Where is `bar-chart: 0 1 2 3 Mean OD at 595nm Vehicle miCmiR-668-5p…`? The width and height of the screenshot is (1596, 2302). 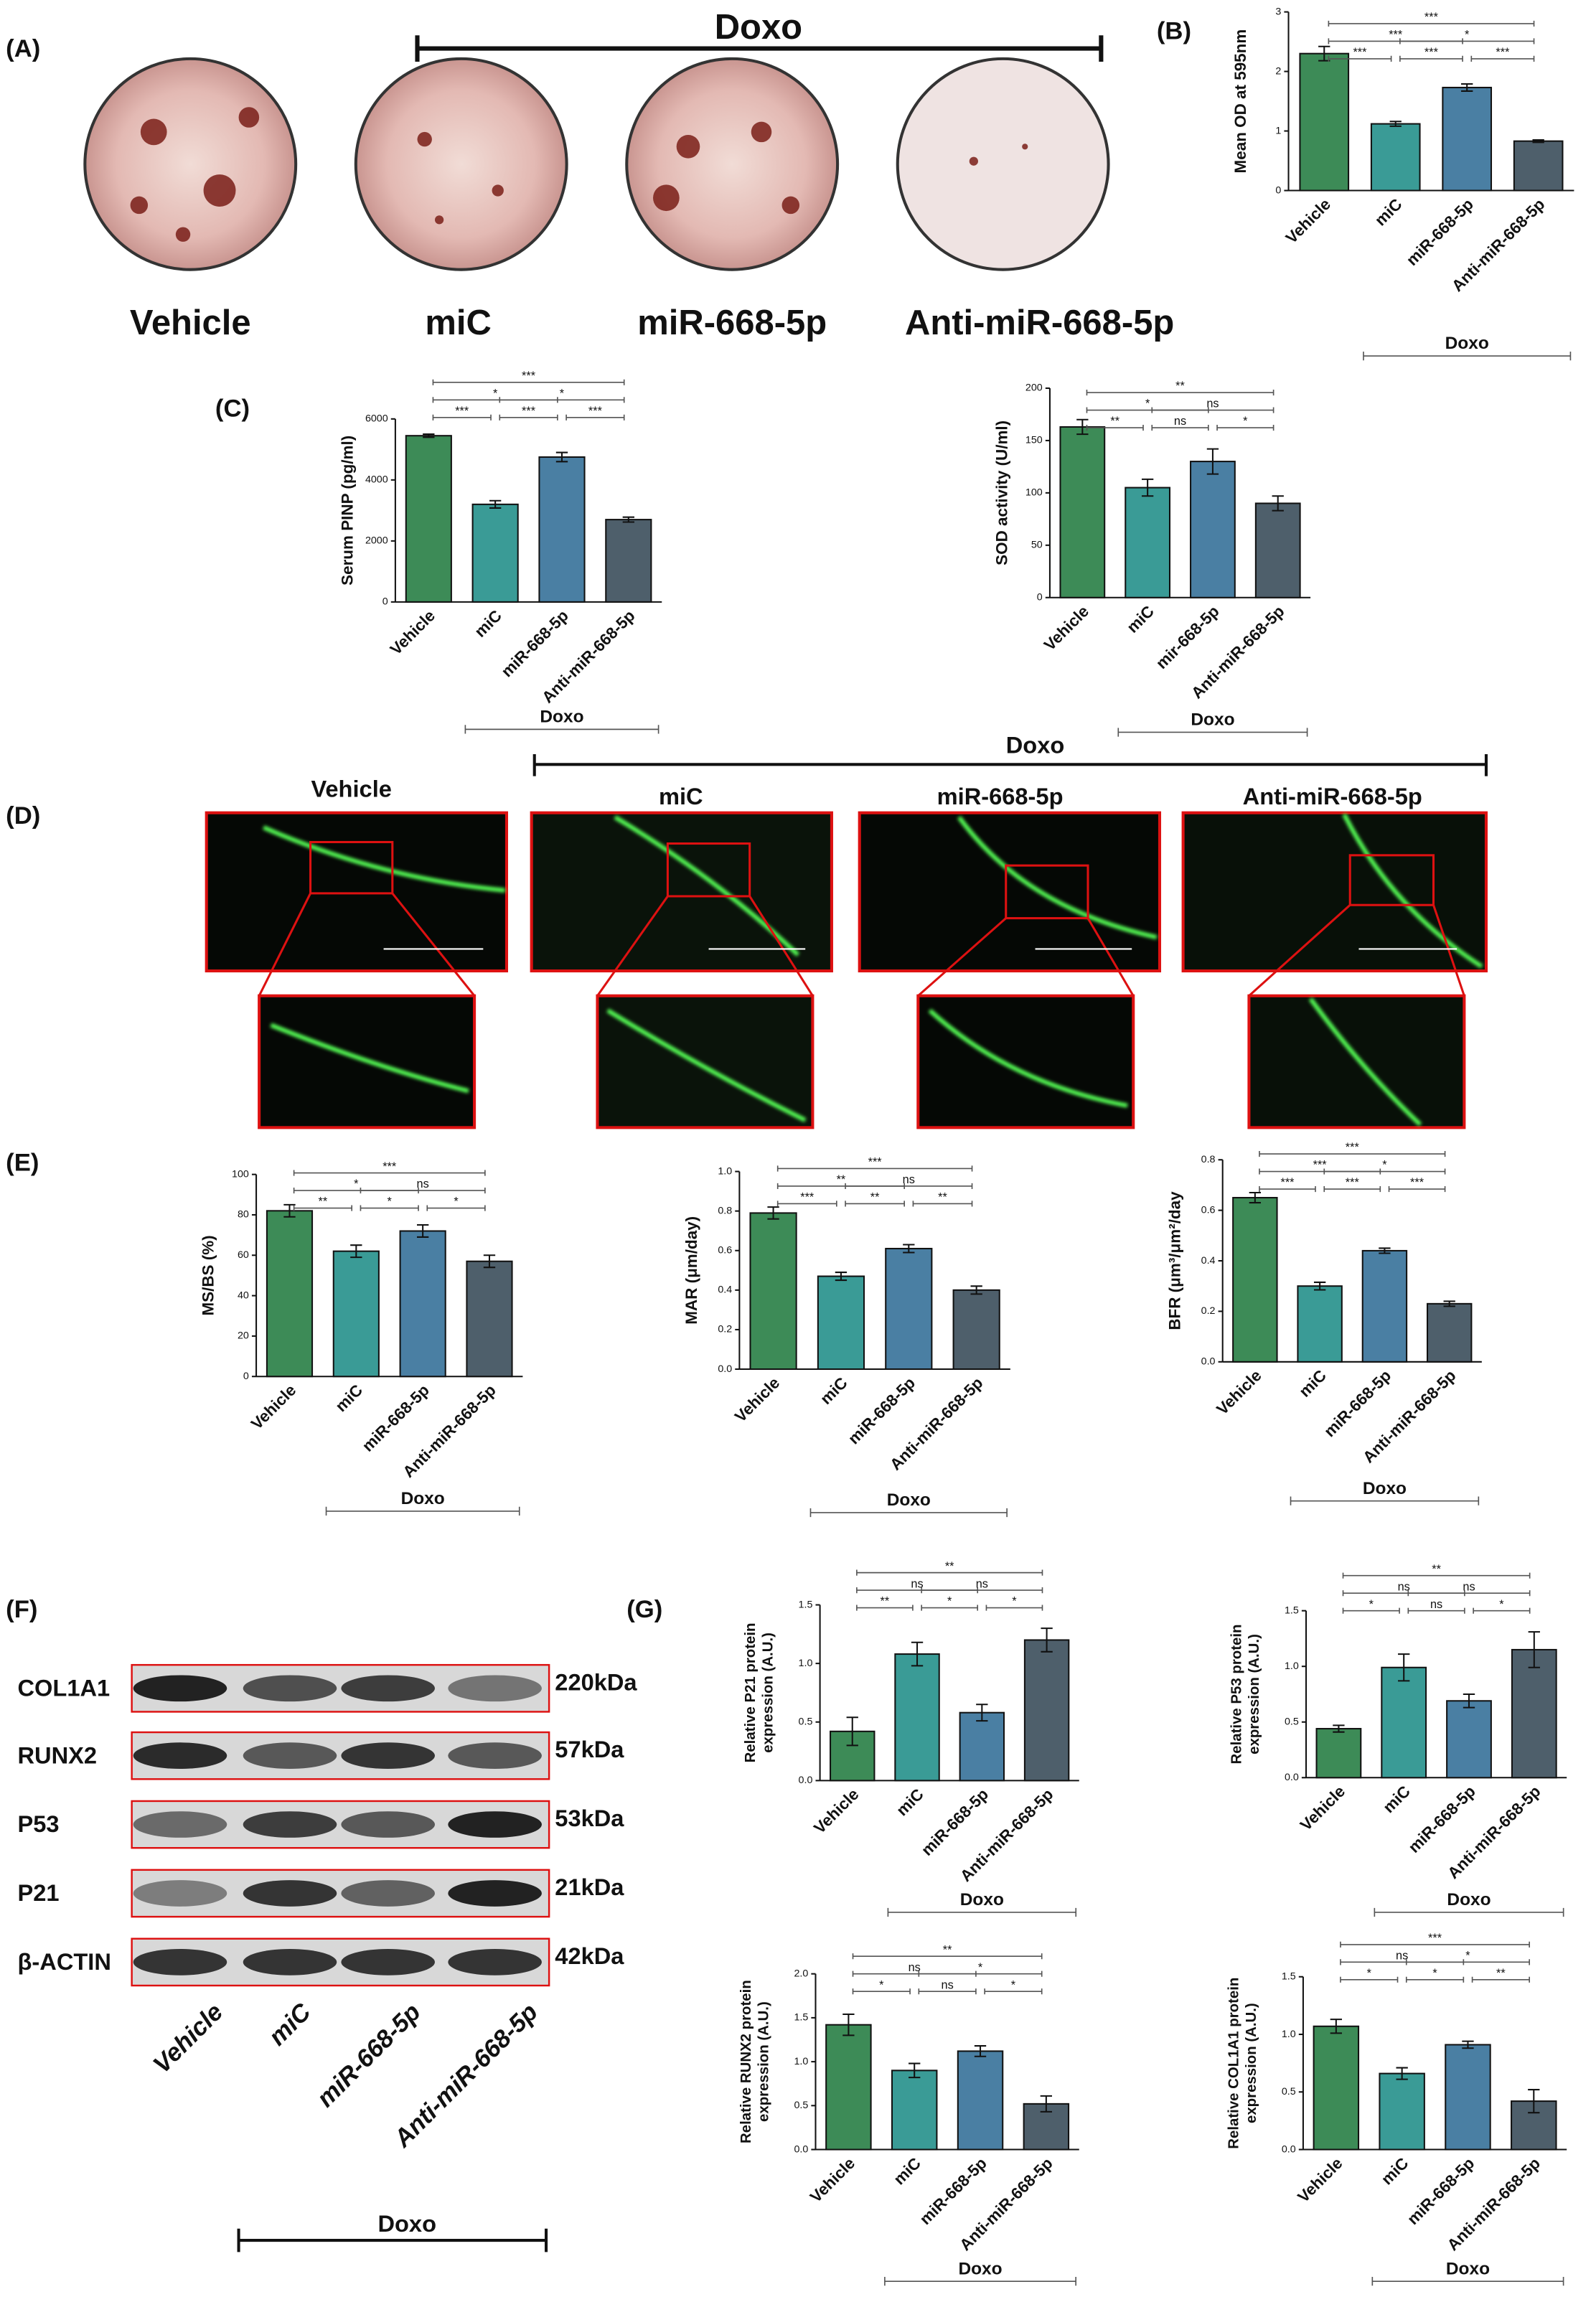 bar-chart: 0 1 2 3 Mean OD at 595nm Vehicle miCmiR-668-5p… is located at coordinates (1402, 183).